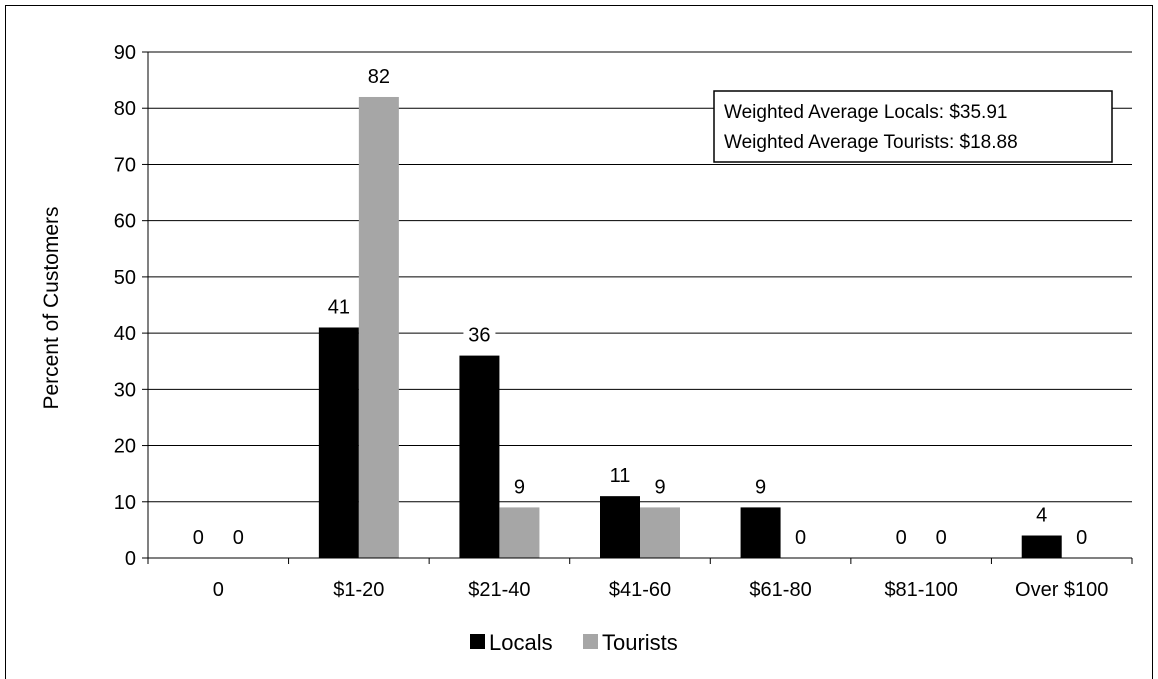 The height and width of the screenshot is (679, 1158). I want to click on y-tick-label: 10, so click(125, 503).